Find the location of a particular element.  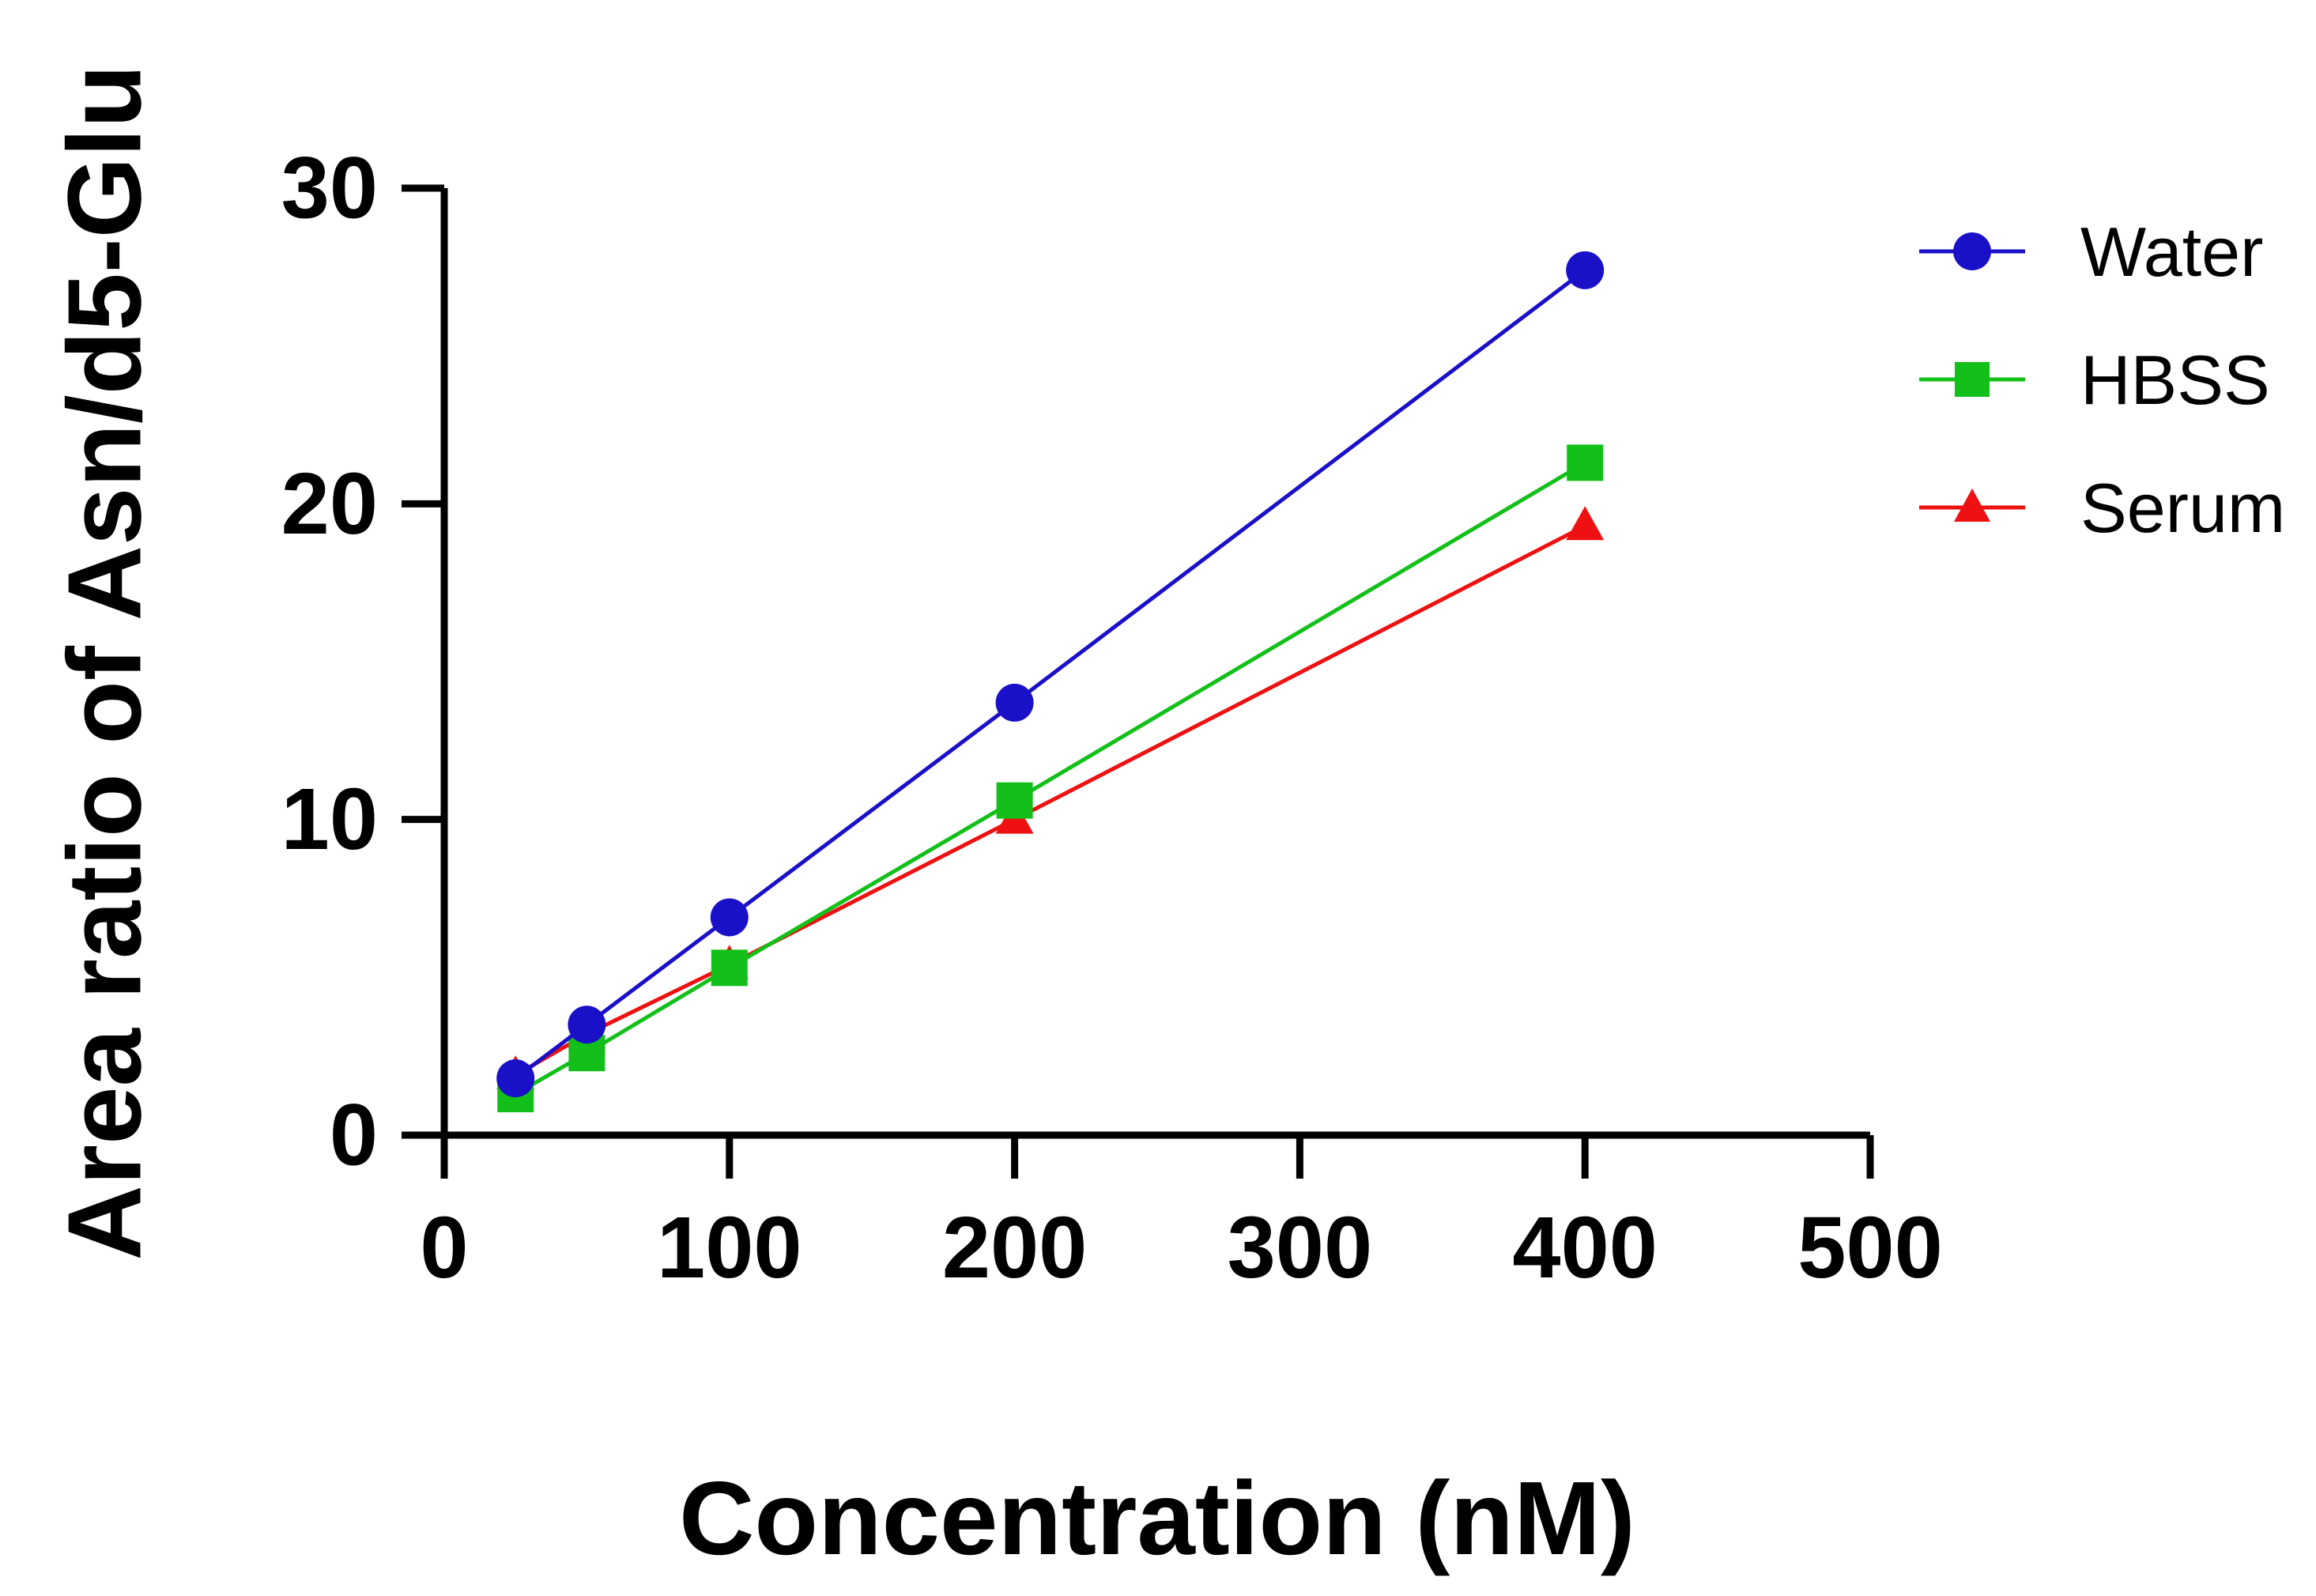

legend-item-serum: Serum is located at coordinates (2102, 508).